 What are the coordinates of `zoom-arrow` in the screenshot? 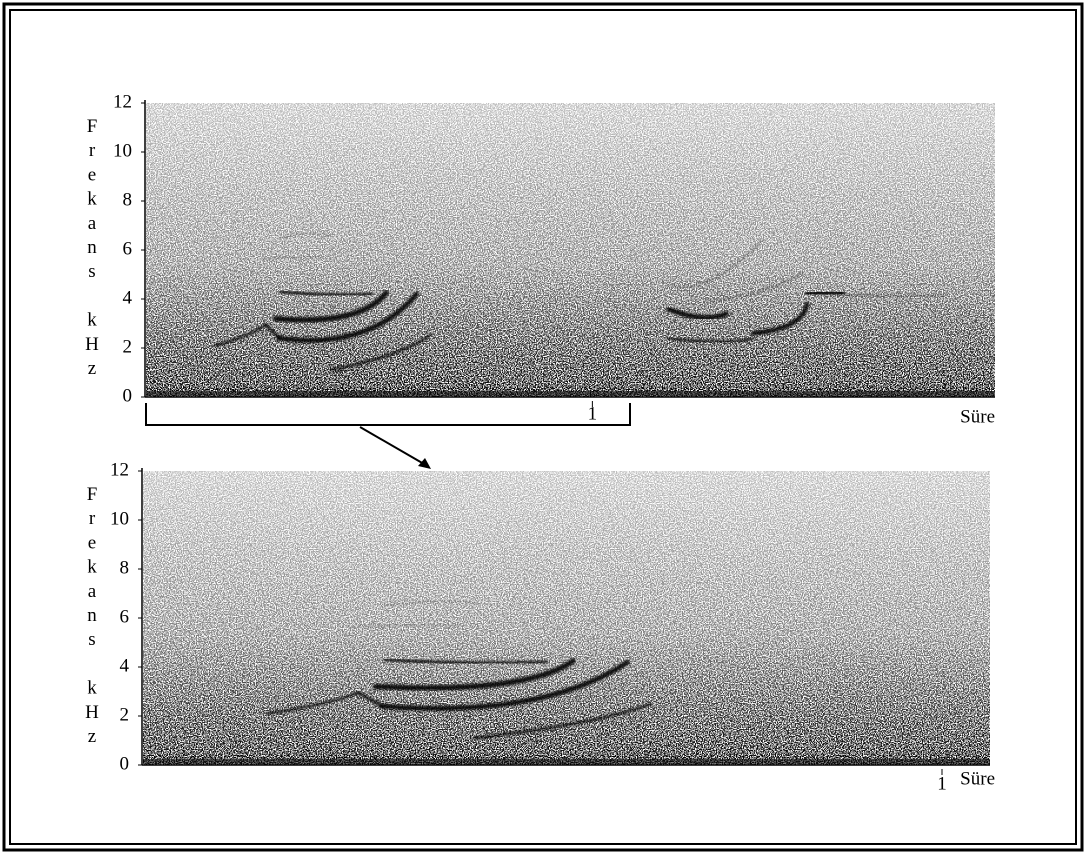 It's located at (392, 445).